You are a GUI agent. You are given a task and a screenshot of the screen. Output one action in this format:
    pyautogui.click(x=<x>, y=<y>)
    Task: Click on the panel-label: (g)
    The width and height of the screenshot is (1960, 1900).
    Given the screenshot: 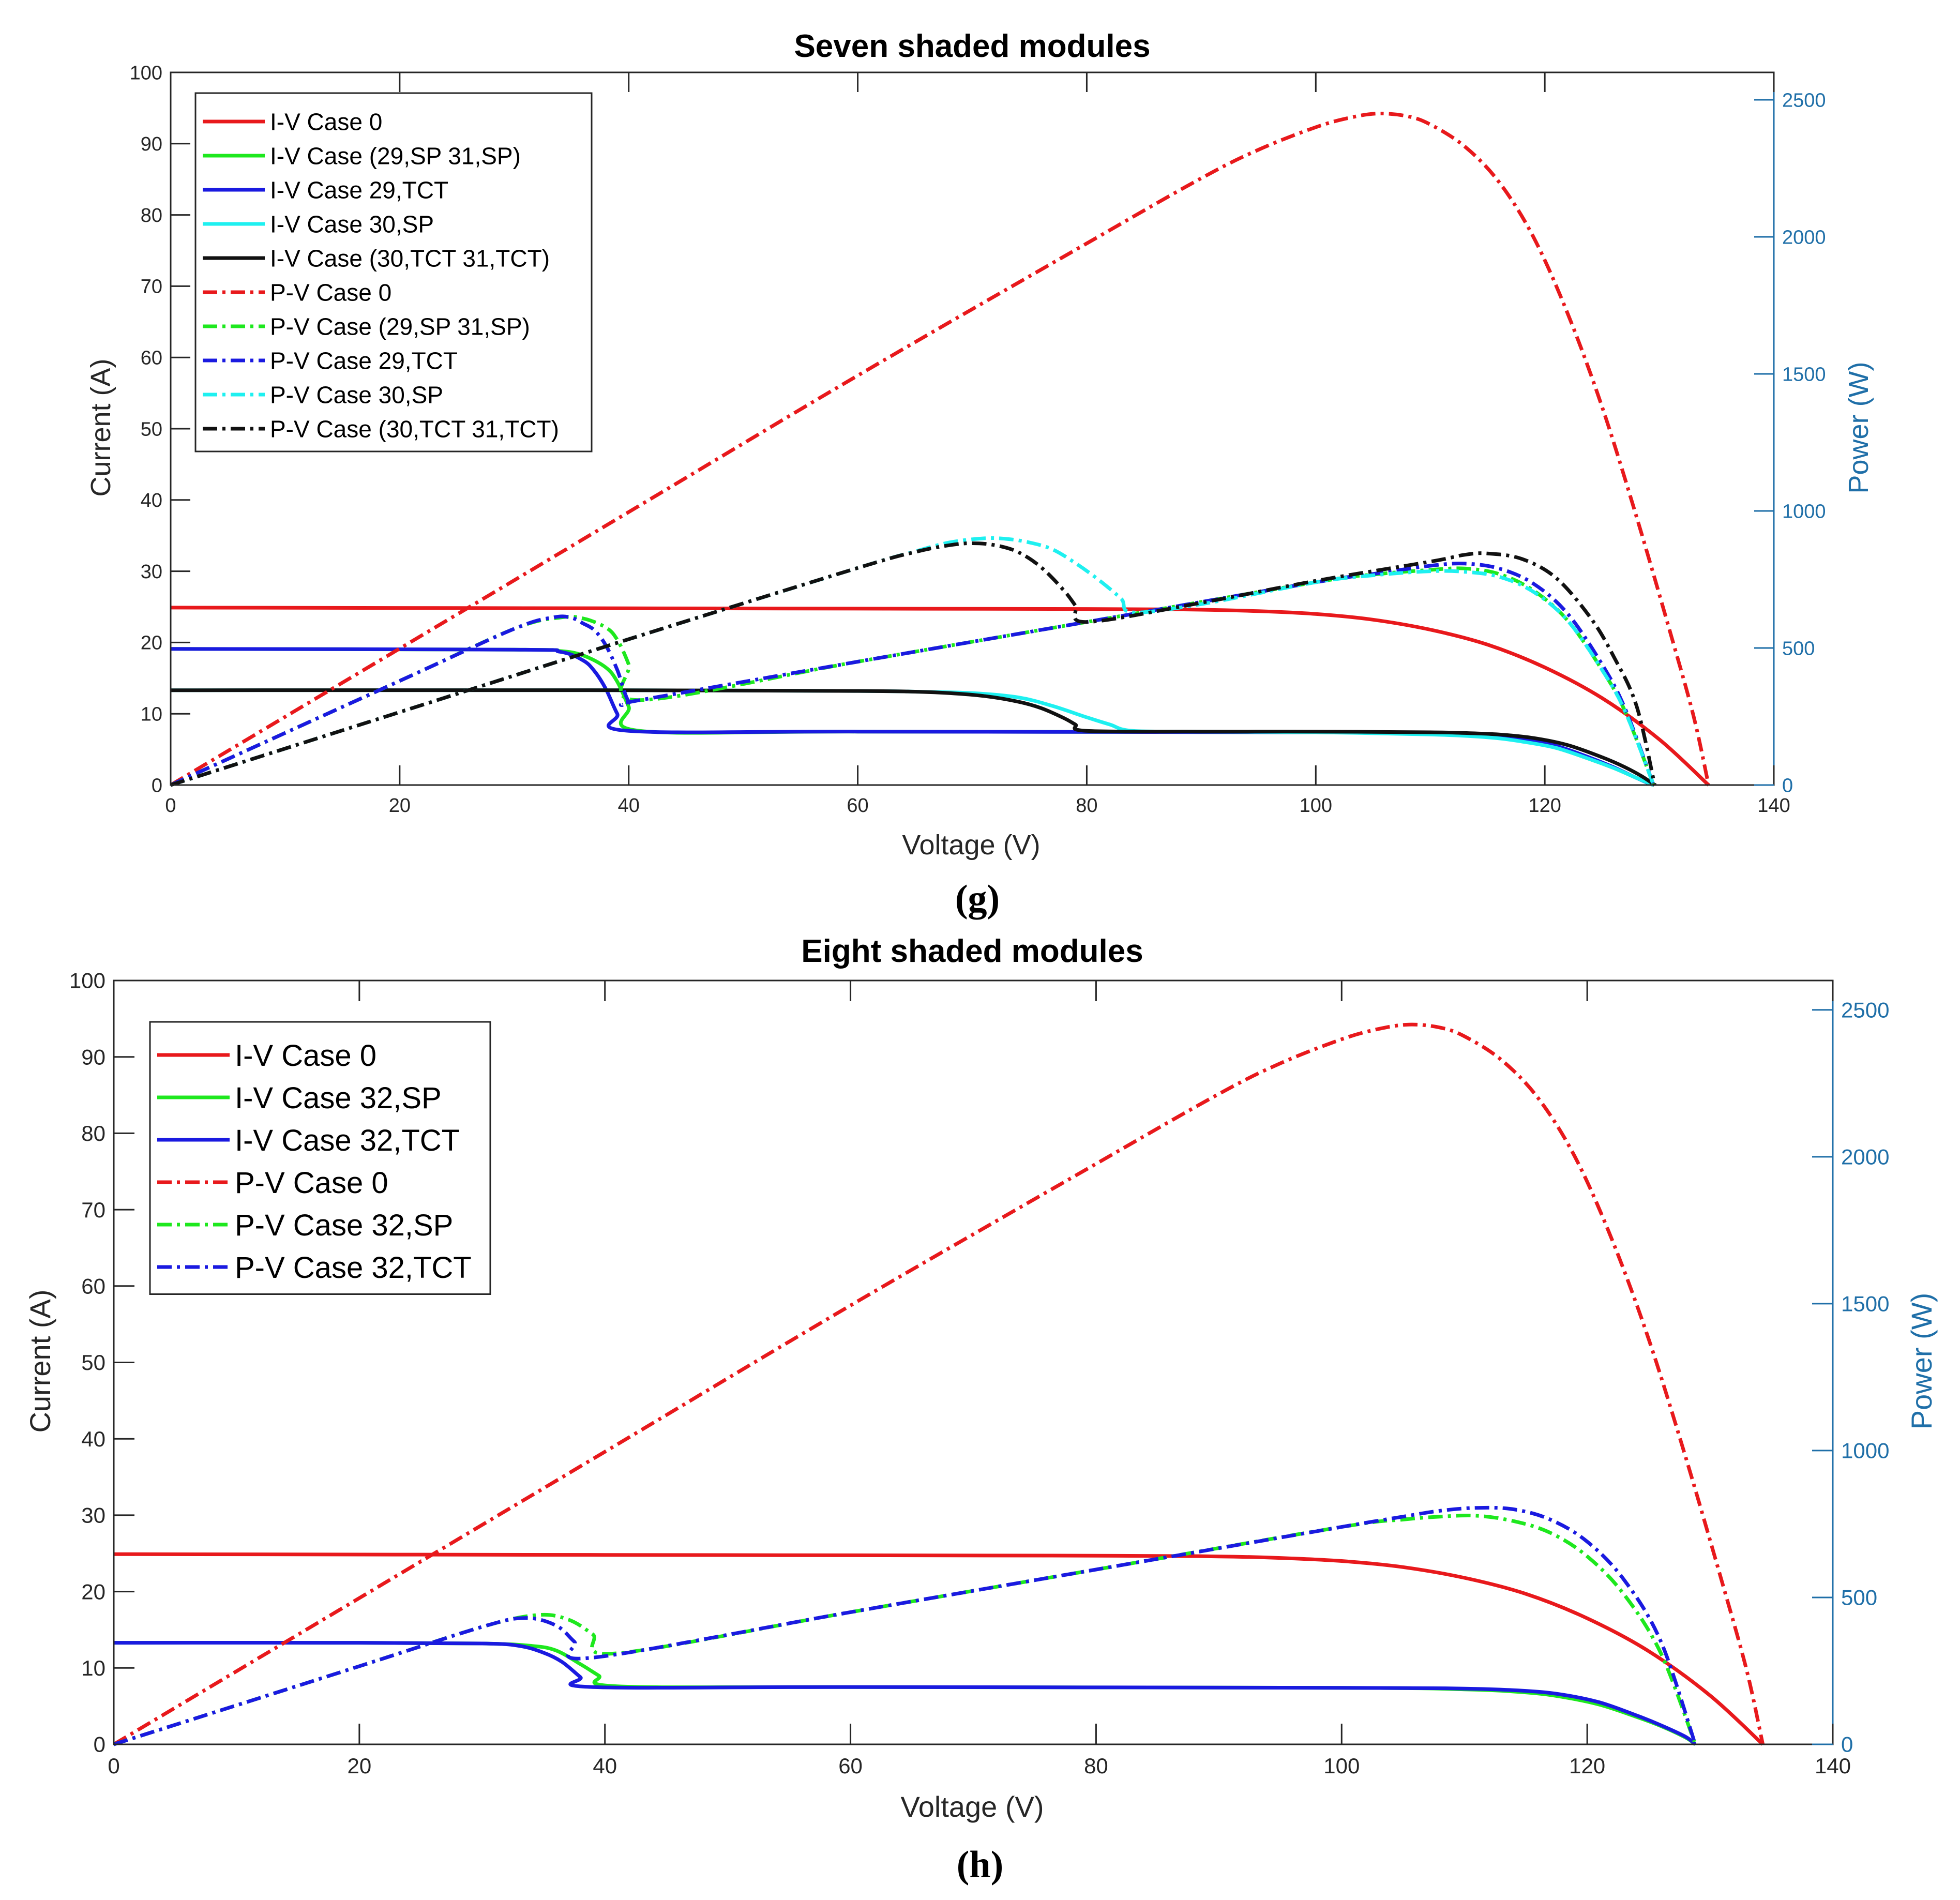 What is the action you would take?
    pyautogui.click(x=977, y=899)
    